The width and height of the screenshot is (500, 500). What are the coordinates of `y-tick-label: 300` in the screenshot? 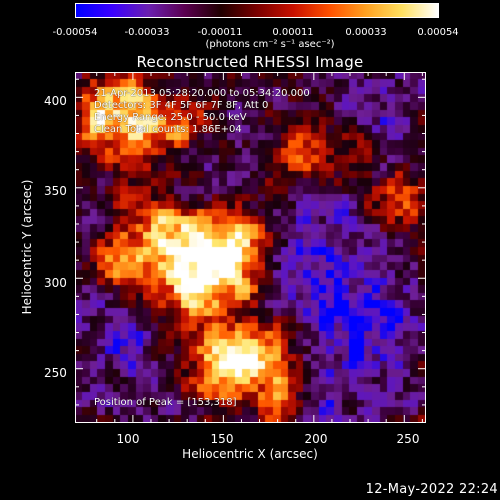 It's located at (55, 283).